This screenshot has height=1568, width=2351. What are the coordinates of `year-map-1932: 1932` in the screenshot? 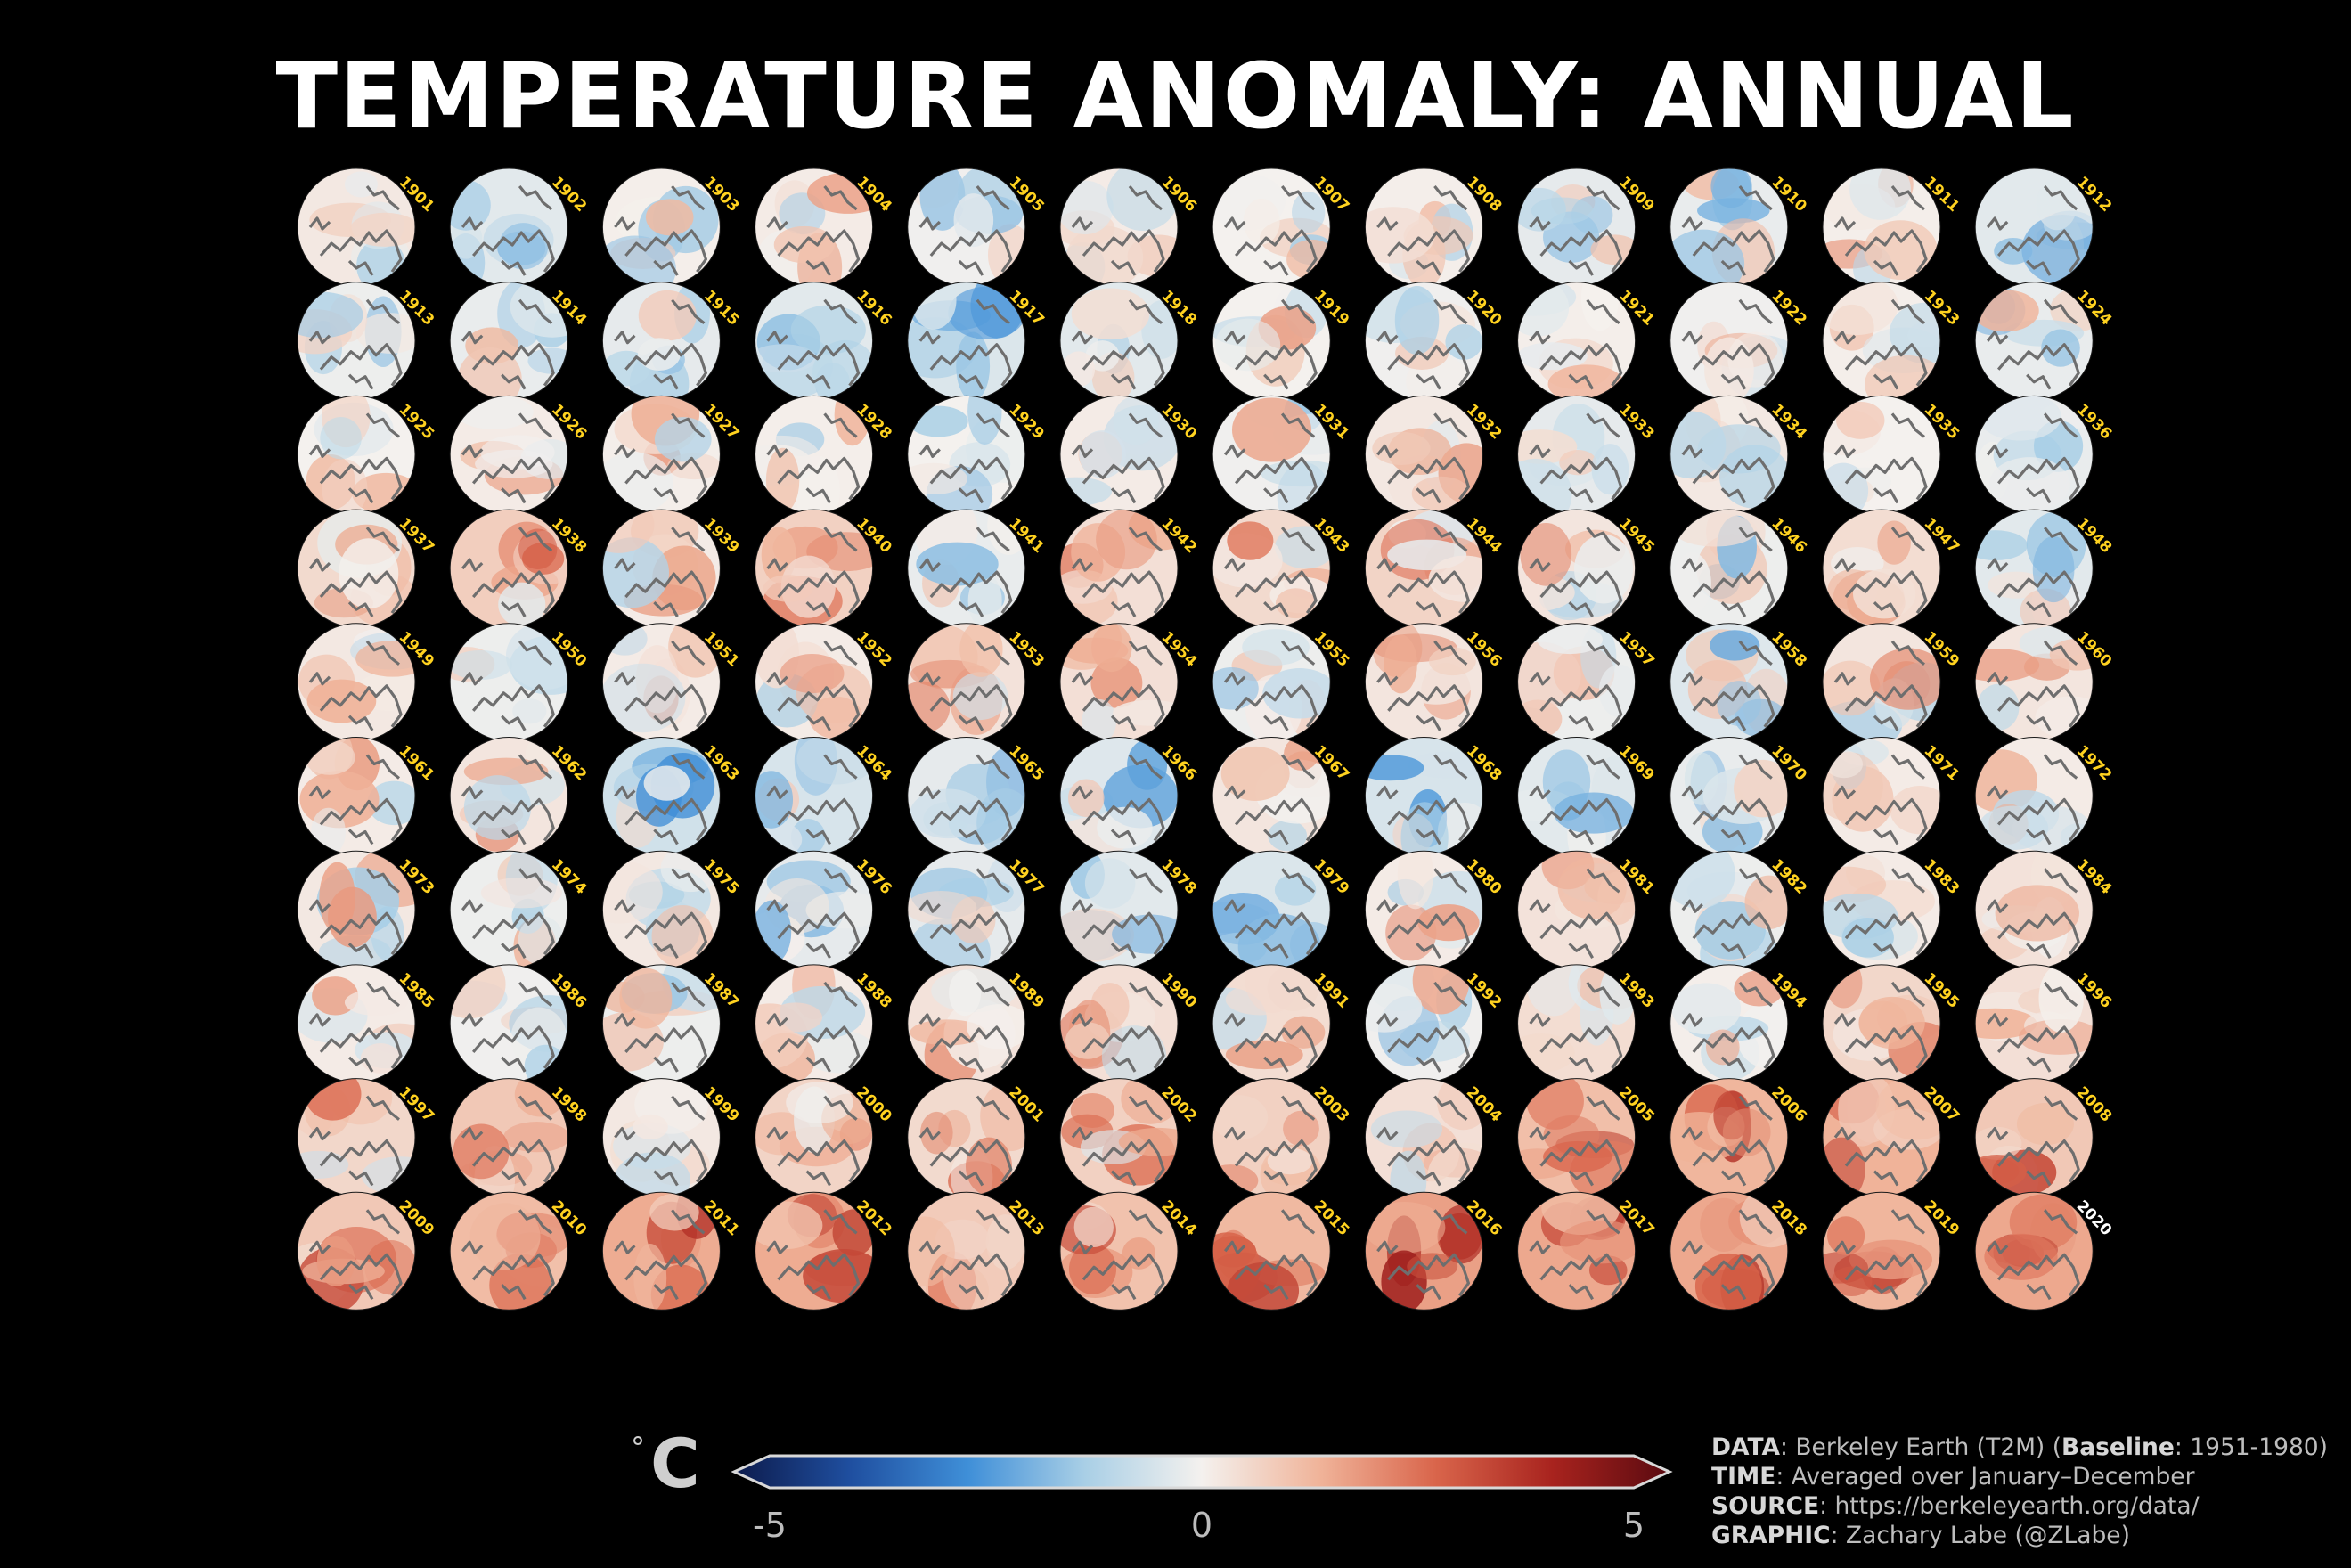 It's located at (1434, 454).